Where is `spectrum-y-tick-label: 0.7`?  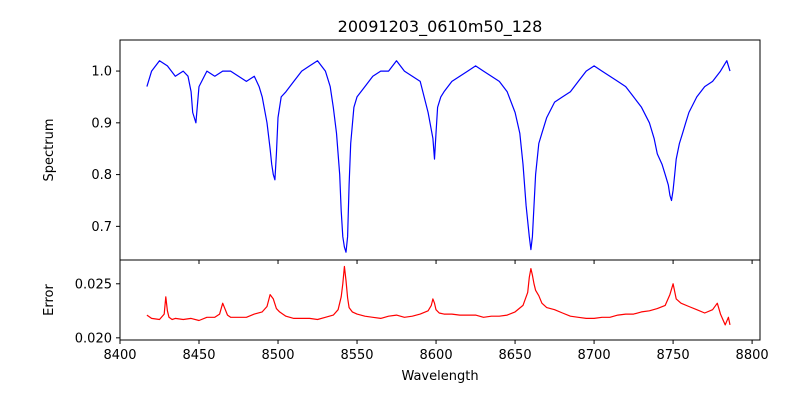 spectrum-y-tick-label: 0.7 is located at coordinates (101, 227).